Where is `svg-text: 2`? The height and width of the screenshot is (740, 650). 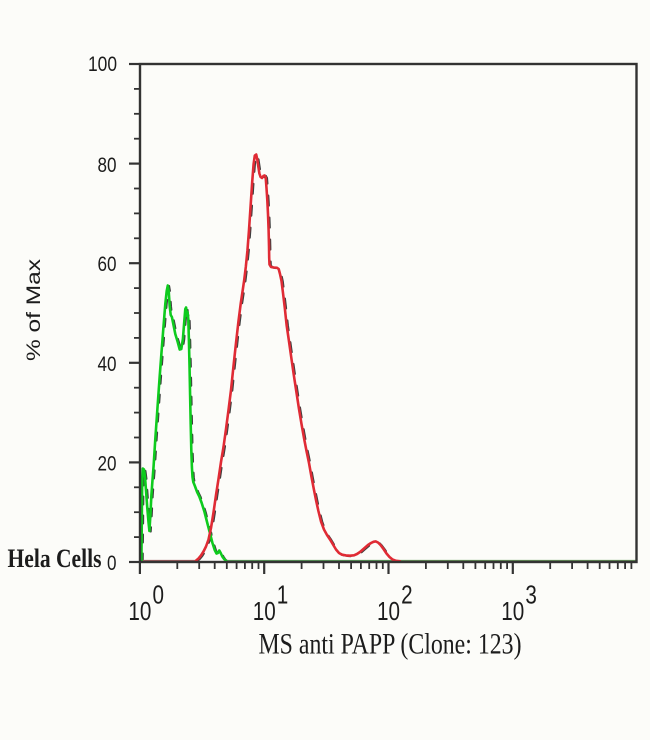
svg-text: 2 is located at coordinates (407, 595).